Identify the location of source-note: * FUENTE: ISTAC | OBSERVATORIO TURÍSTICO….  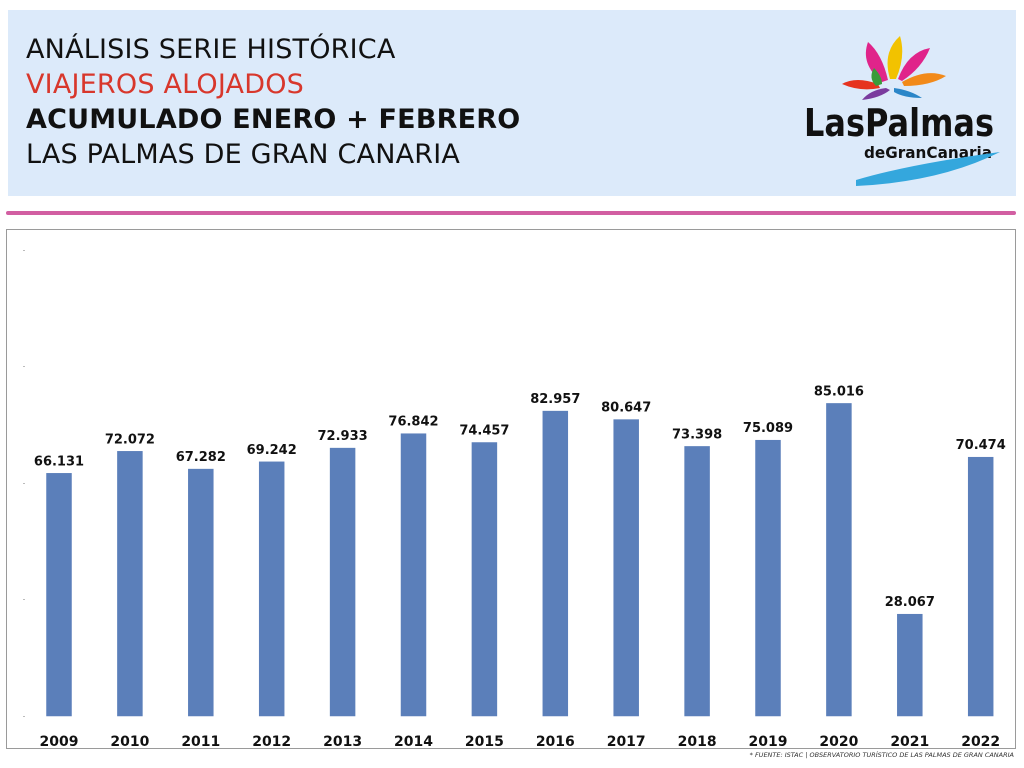
(881, 755).